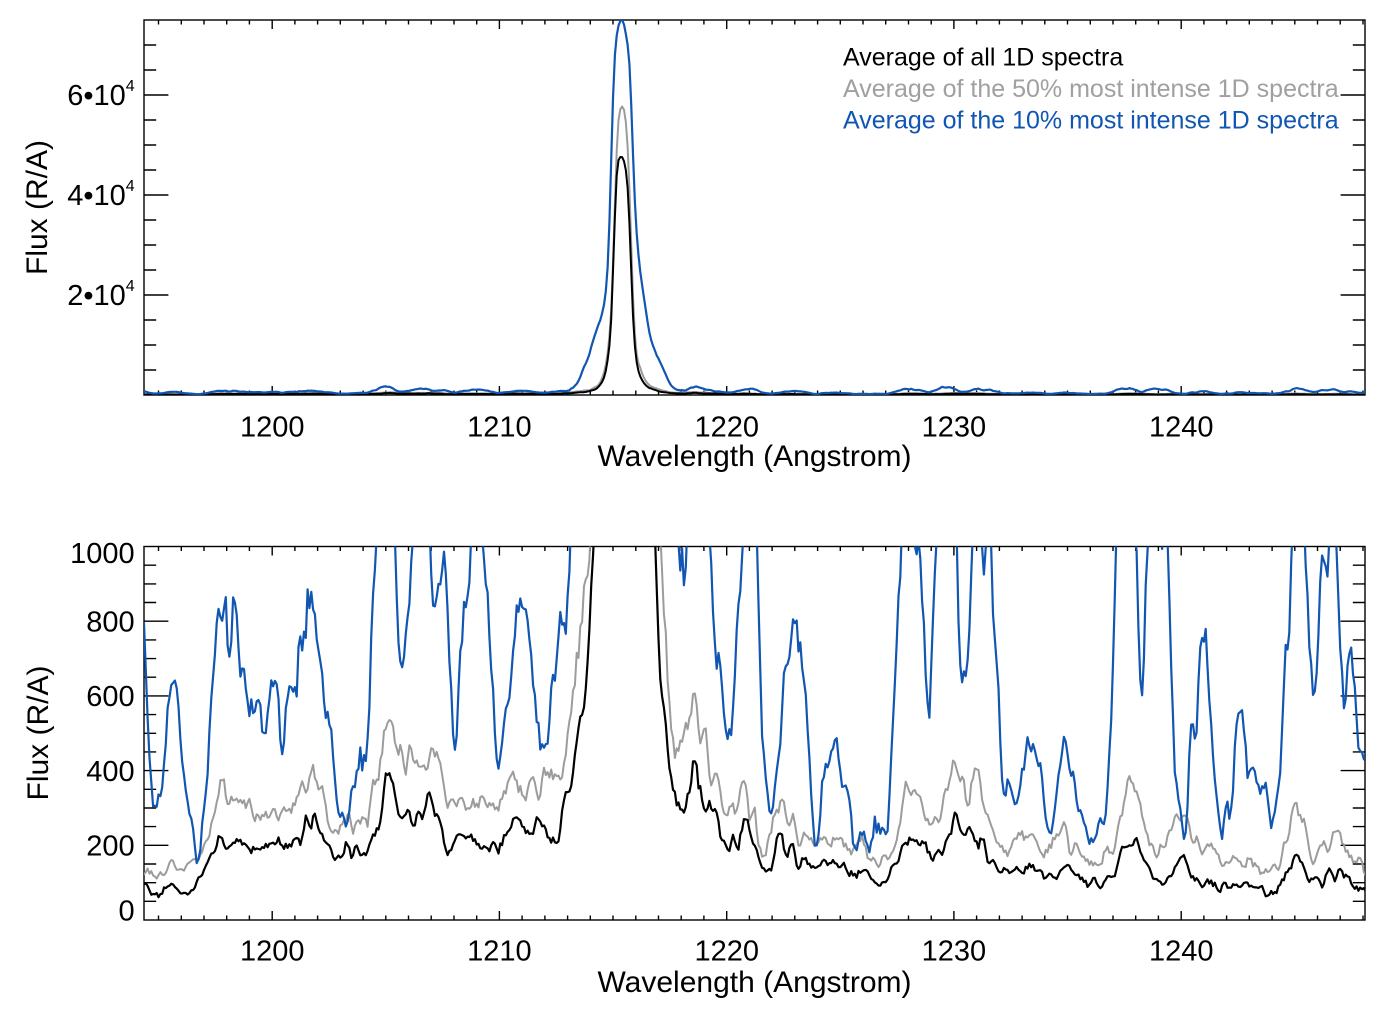 The height and width of the screenshot is (1018, 1386). Describe the element at coordinates (102, 554) in the screenshot. I see `svg-text: 1000` at that location.